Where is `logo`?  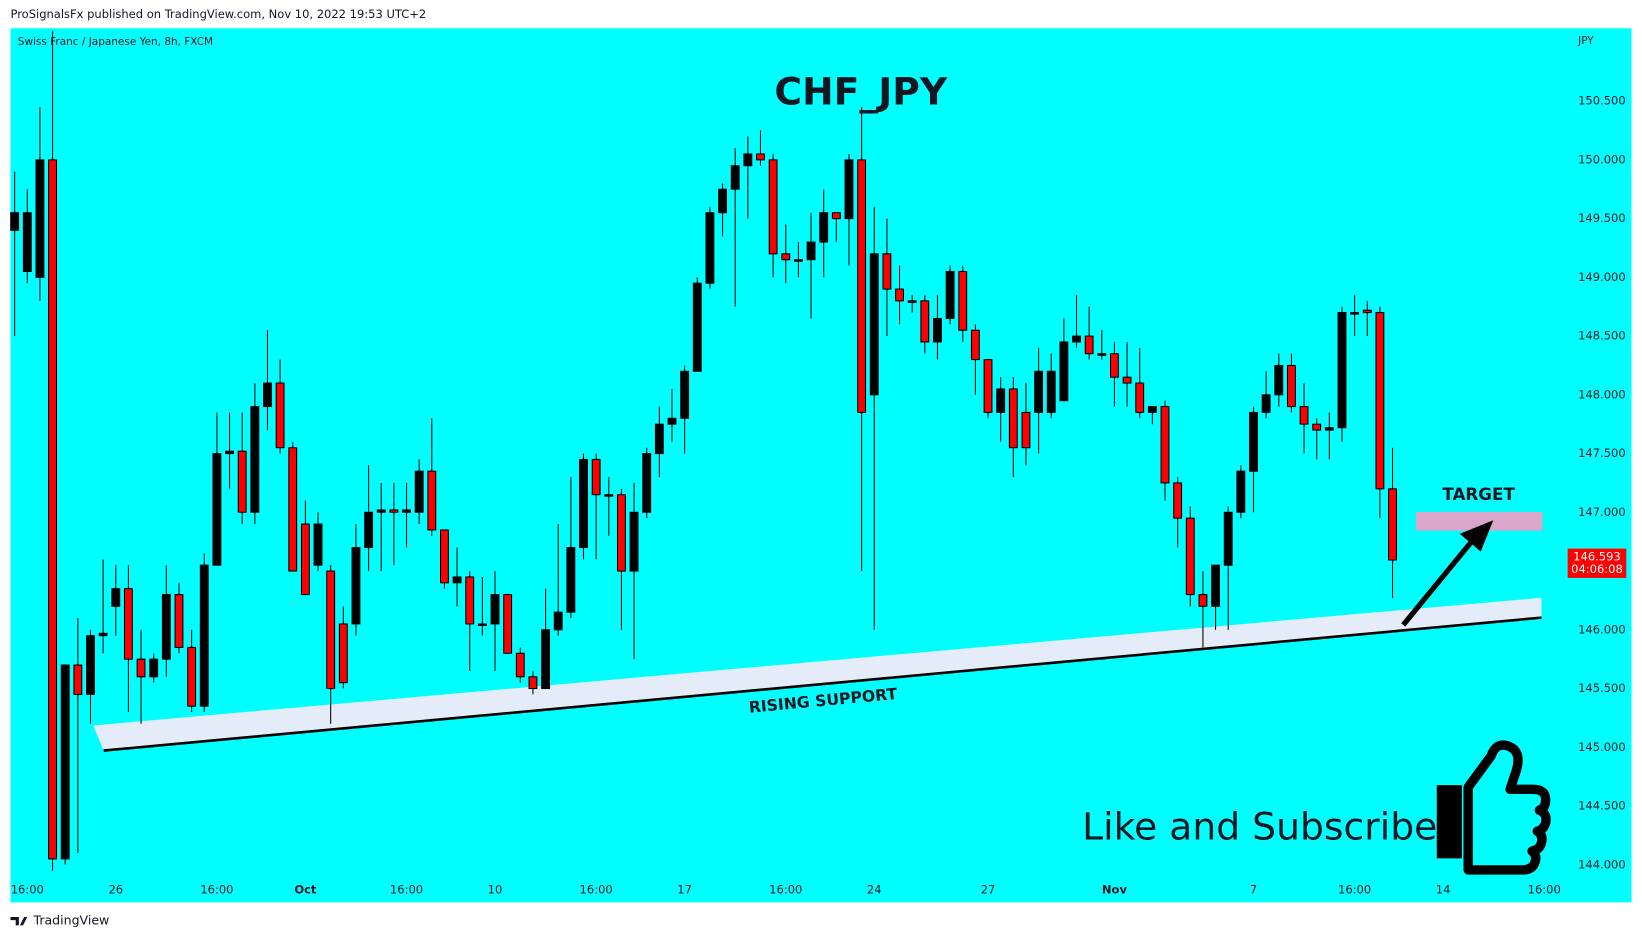
logo is located at coordinates (19, 921).